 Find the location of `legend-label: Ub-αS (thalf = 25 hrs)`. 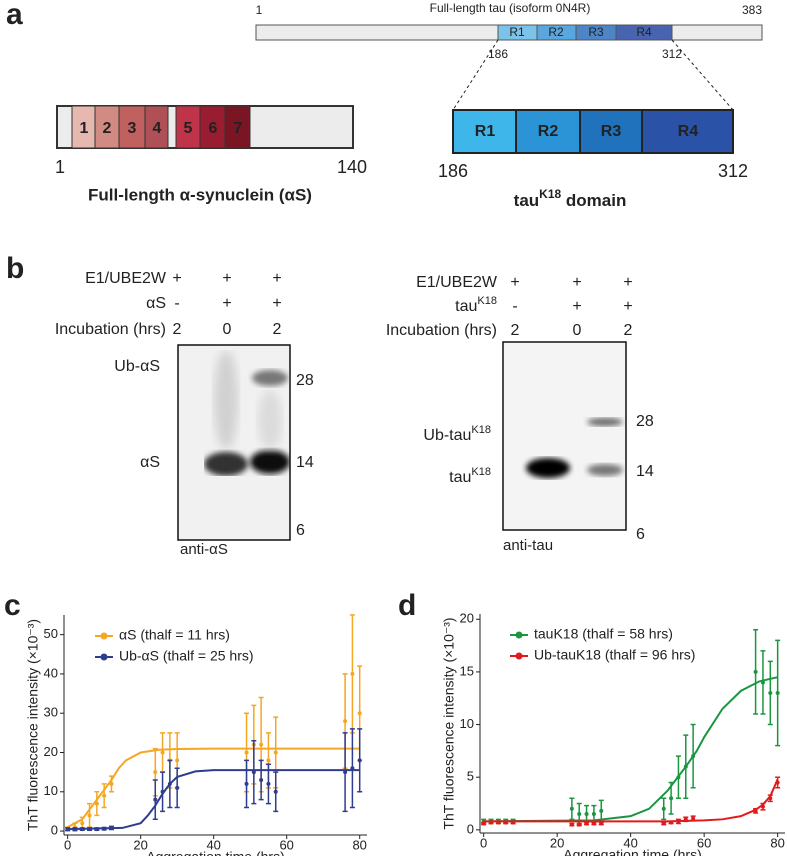

legend-label: Ub-αS (thalf = 25 hrs) is located at coordinates (186, 656).